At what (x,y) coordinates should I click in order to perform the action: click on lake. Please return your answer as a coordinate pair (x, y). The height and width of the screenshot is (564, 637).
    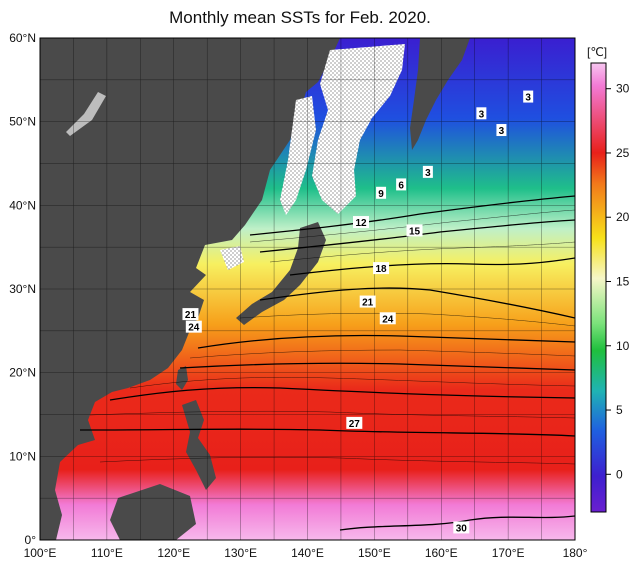
    Looking at the image, I should click on (86, 114).